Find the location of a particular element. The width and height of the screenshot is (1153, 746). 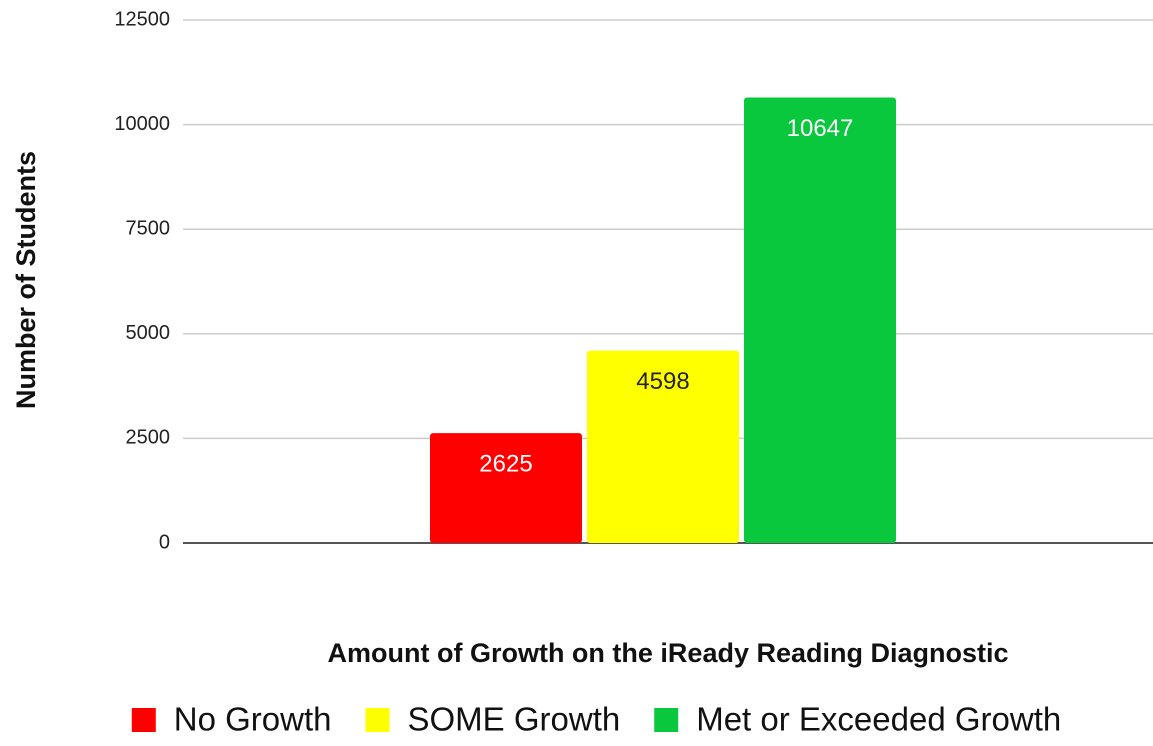

y-axis-title: Number of Students is located at coordinates (26, 280).